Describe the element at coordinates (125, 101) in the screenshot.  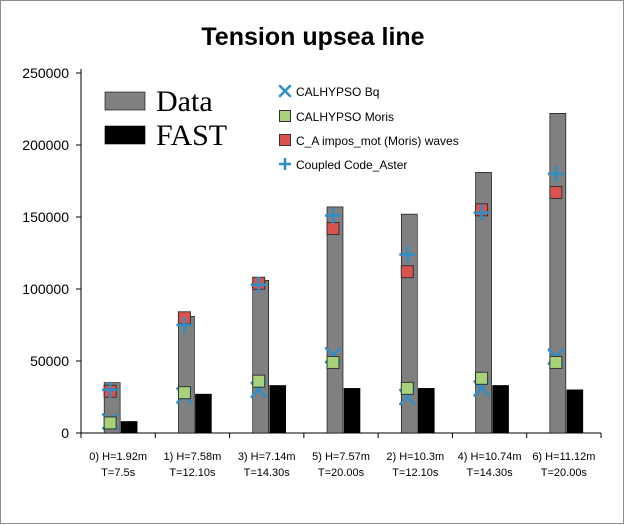
I see `legend-swatch-data` at that location.